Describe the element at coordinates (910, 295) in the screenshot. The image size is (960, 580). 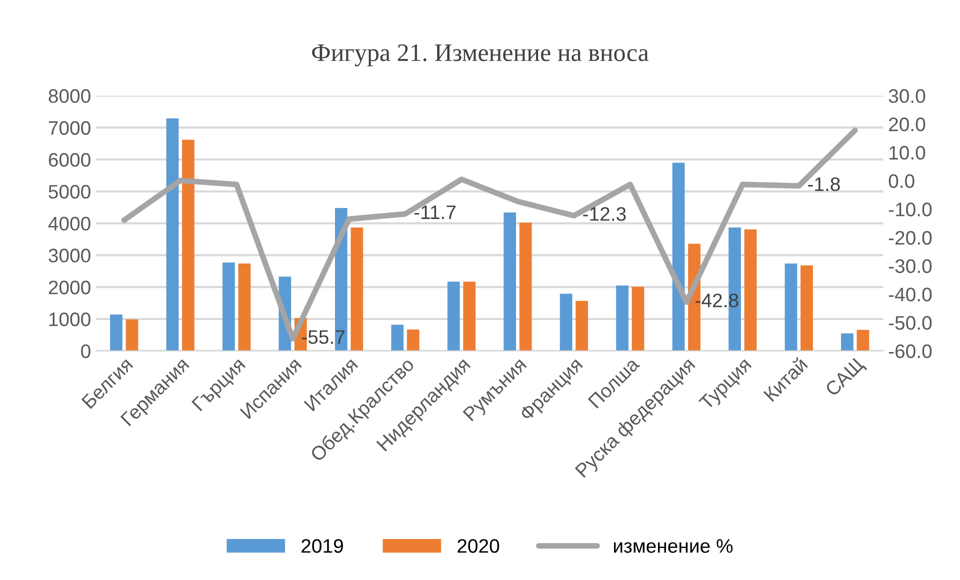
I see `y2-tick-label: -40.0` at that location.